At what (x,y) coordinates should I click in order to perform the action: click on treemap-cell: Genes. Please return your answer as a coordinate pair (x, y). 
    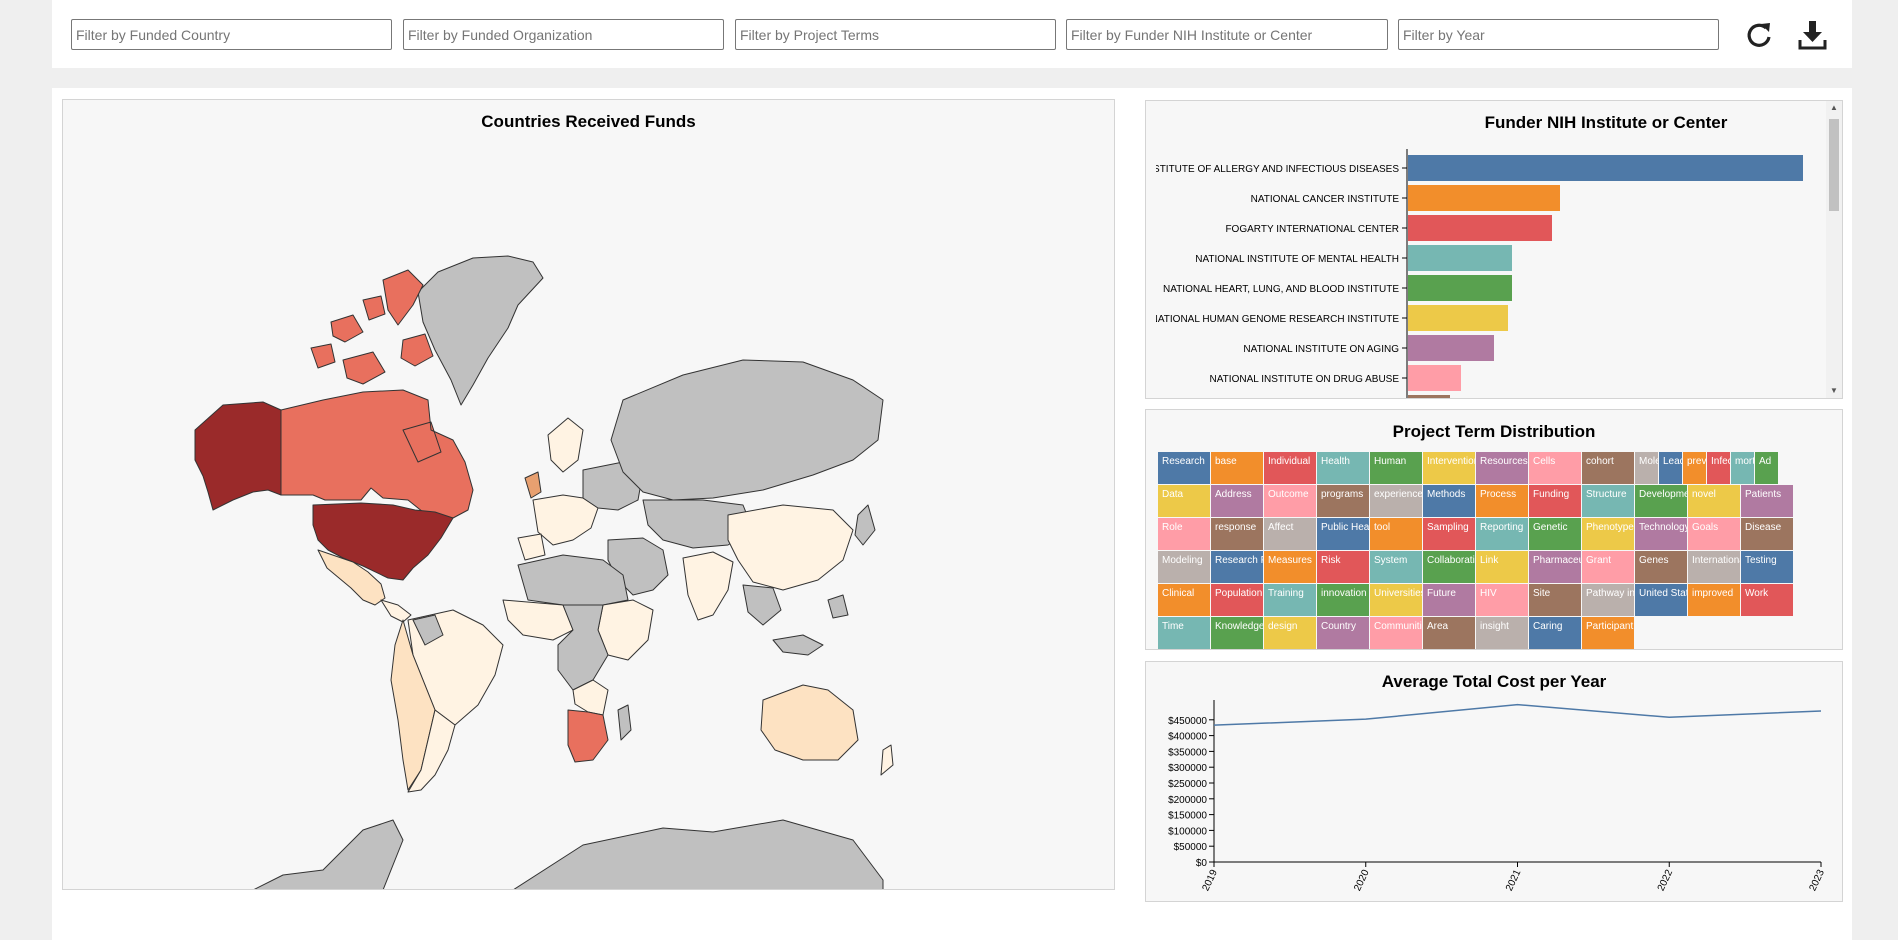
    Looking at the image, I should click on (1661, 567).